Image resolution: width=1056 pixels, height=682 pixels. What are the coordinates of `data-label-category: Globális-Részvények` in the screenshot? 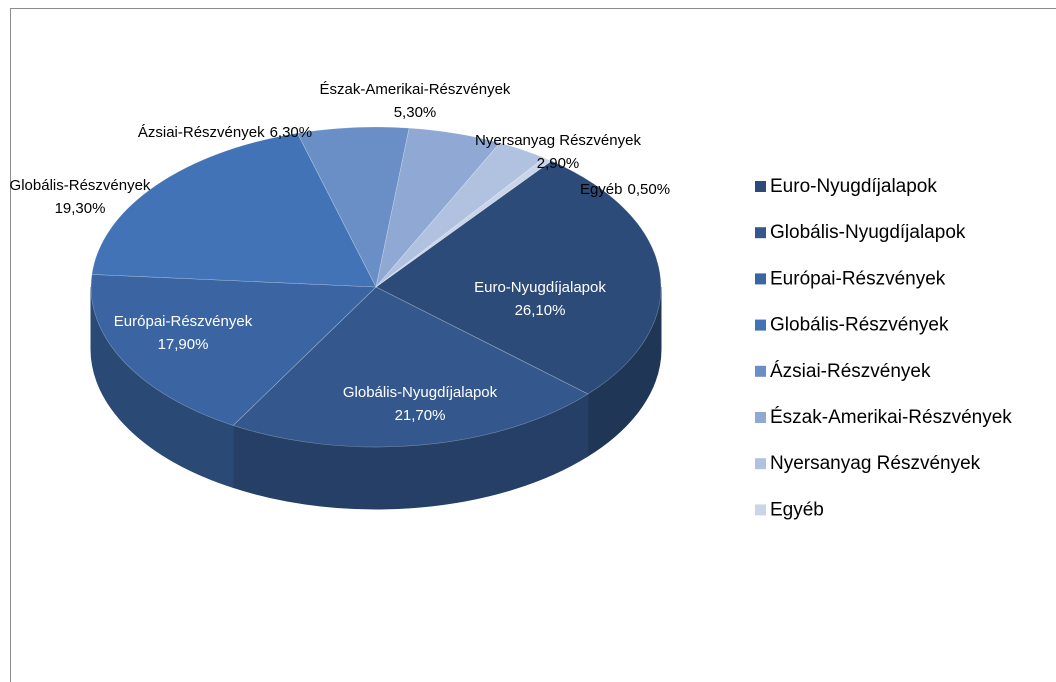 It's located at (80, 185).